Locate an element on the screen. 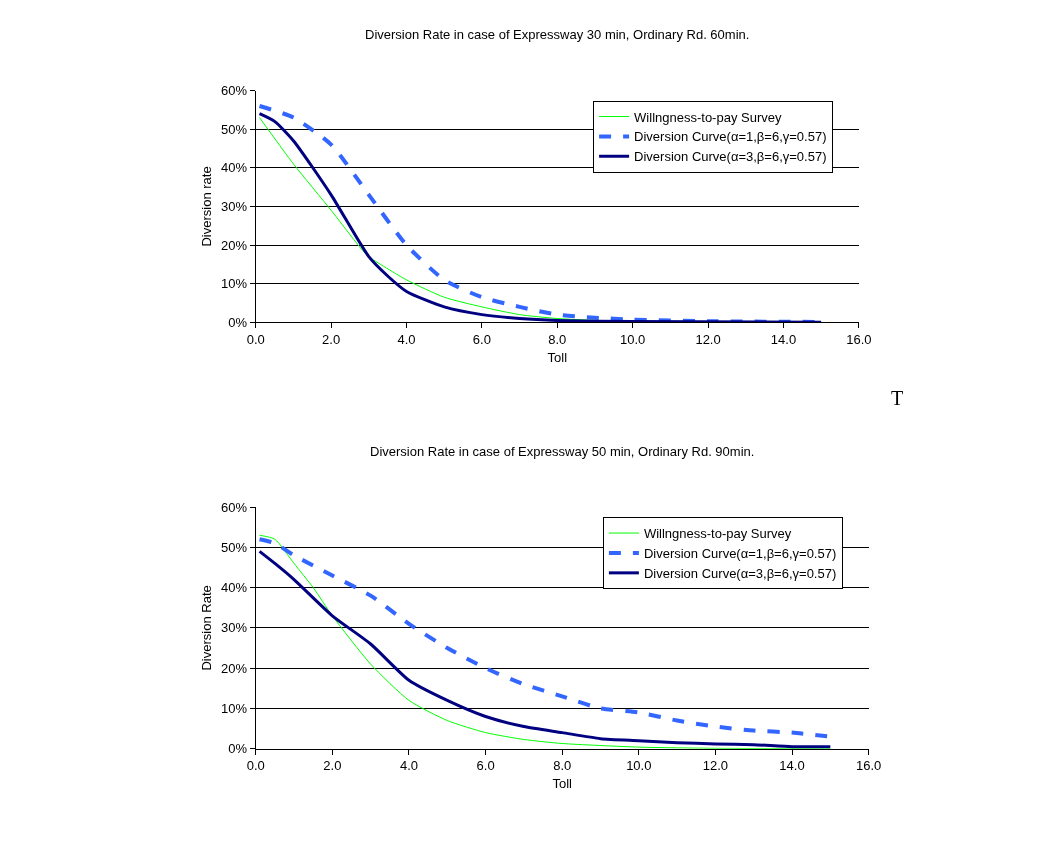 The width and height of the screenshot is (1052, 853). y-axis-title: Diversion rate is located at coordinates (207, 206).